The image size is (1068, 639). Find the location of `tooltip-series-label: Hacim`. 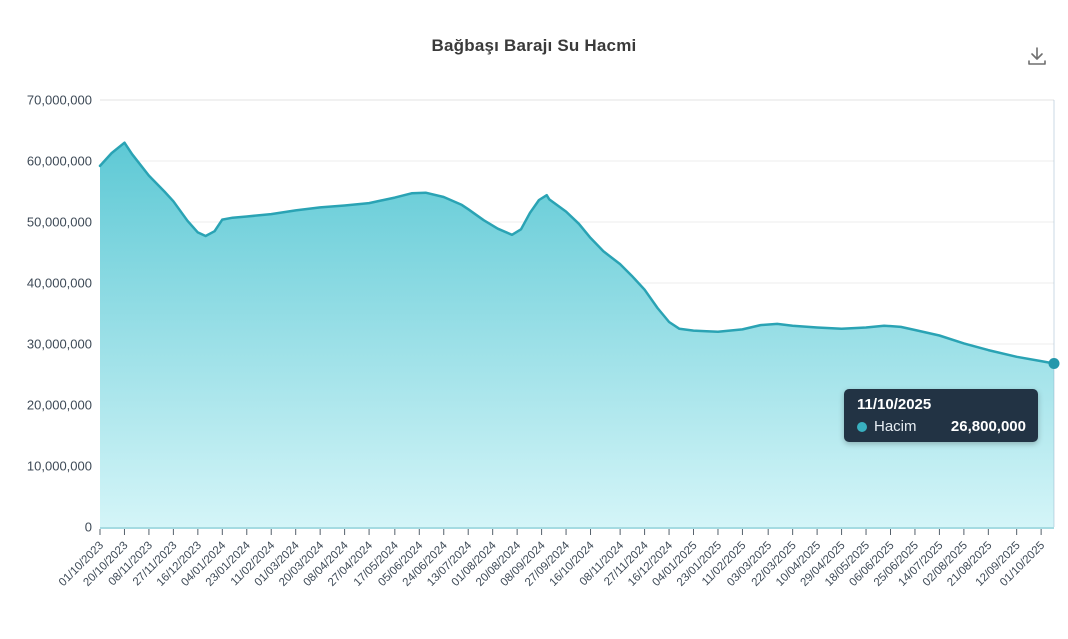

tooltip-series-label: Hacim is located at coordinates (895, 426).